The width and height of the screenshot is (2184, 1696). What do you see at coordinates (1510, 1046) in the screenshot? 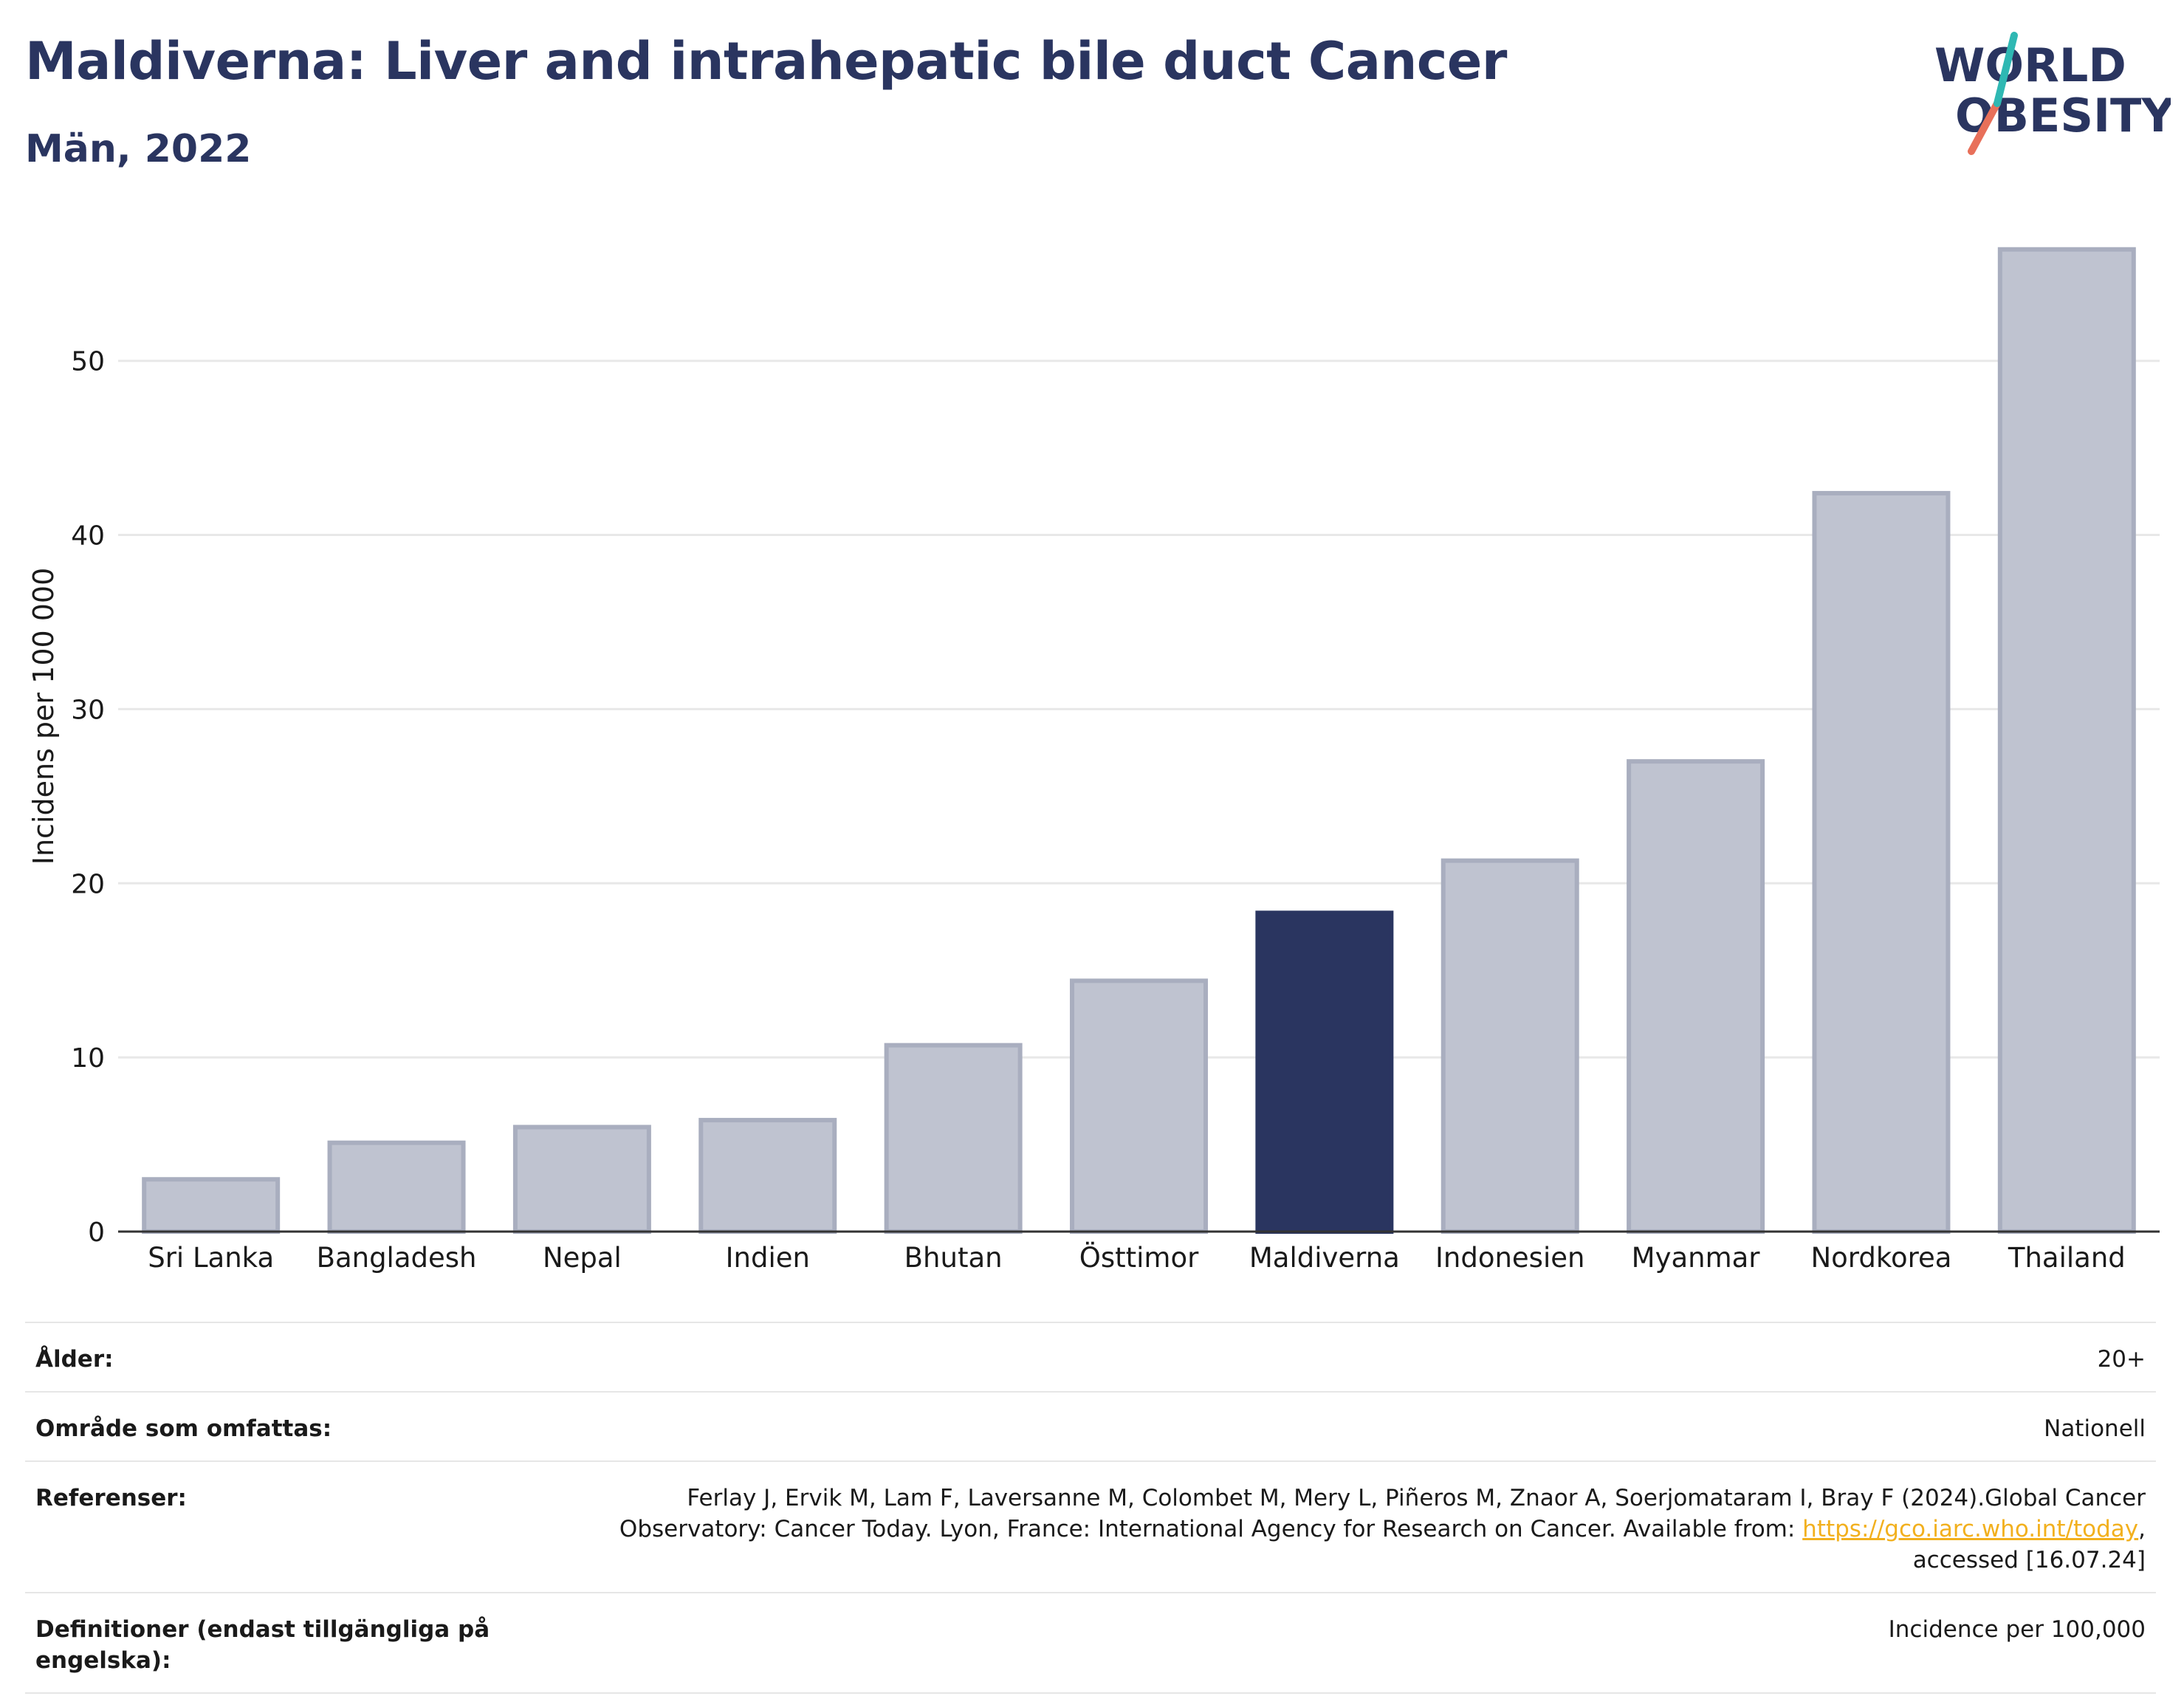
I see `bar-indonesien` at bounding box center [1510, 1046].